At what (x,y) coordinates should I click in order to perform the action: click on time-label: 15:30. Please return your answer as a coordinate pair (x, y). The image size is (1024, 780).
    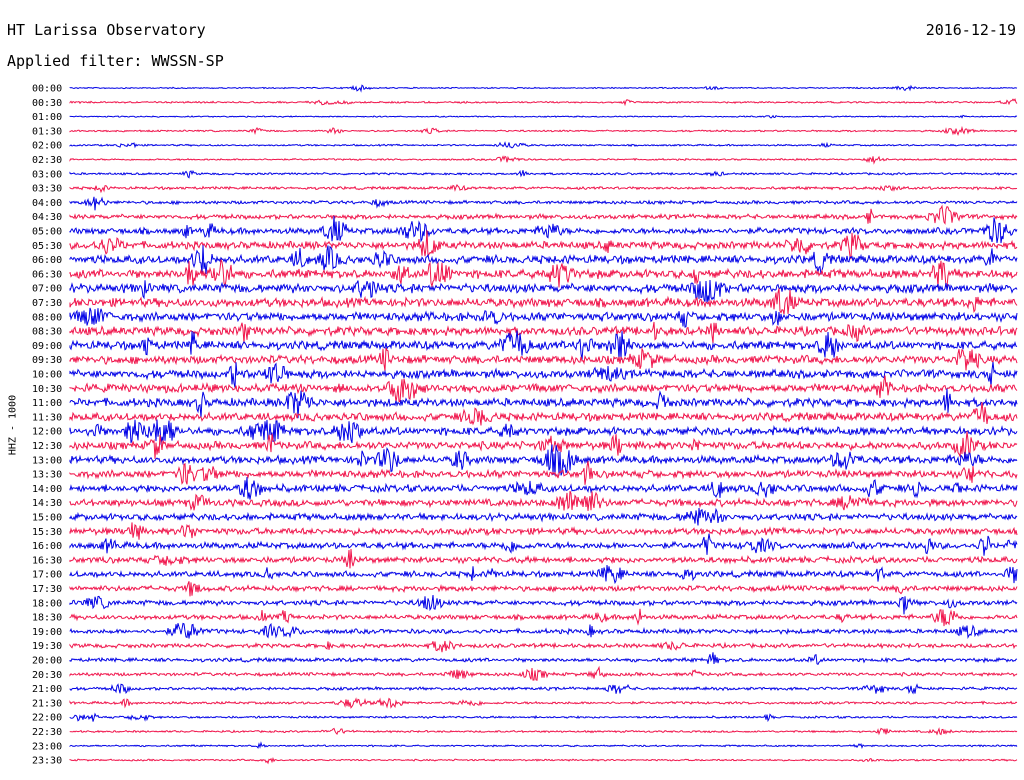
    Looking at the image, I should click on (47, 532).